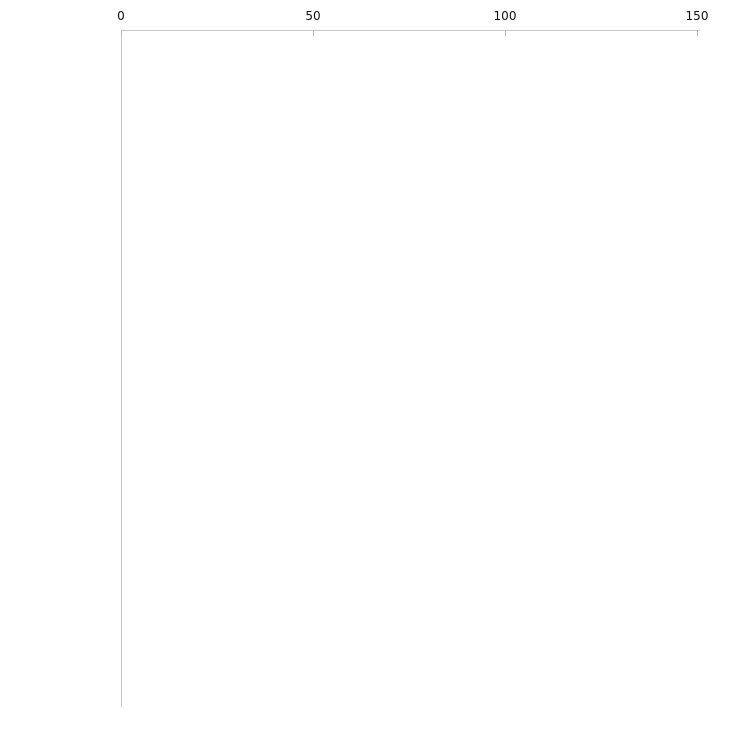 The width and height of the screenshot is (730, 730). I want to click on y-axis-line, so click(121, 368).